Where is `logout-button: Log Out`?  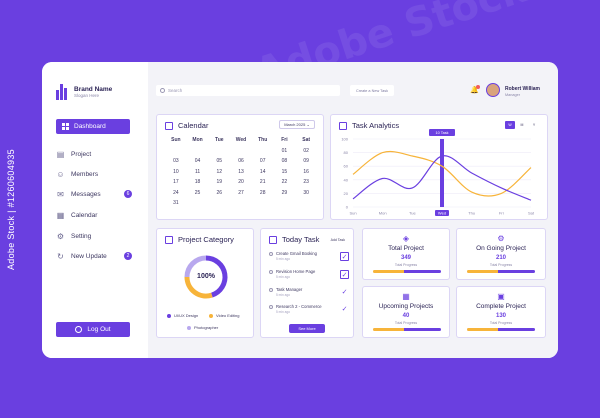
logout-button: Log Out is located at coordinates (93, 329).